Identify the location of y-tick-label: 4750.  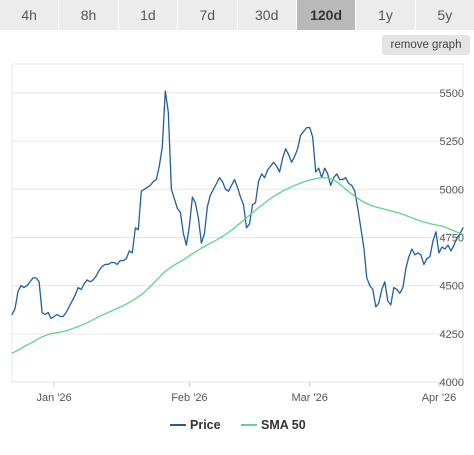
(452, 238).